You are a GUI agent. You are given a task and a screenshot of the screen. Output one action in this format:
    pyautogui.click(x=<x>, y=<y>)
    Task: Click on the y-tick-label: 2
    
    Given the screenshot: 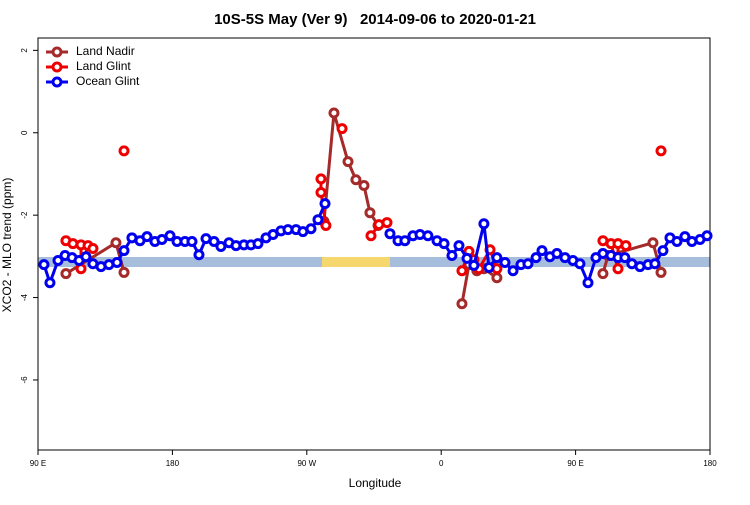 What is the action you would take?
    pyautogui.click(x=24, y=50)
    